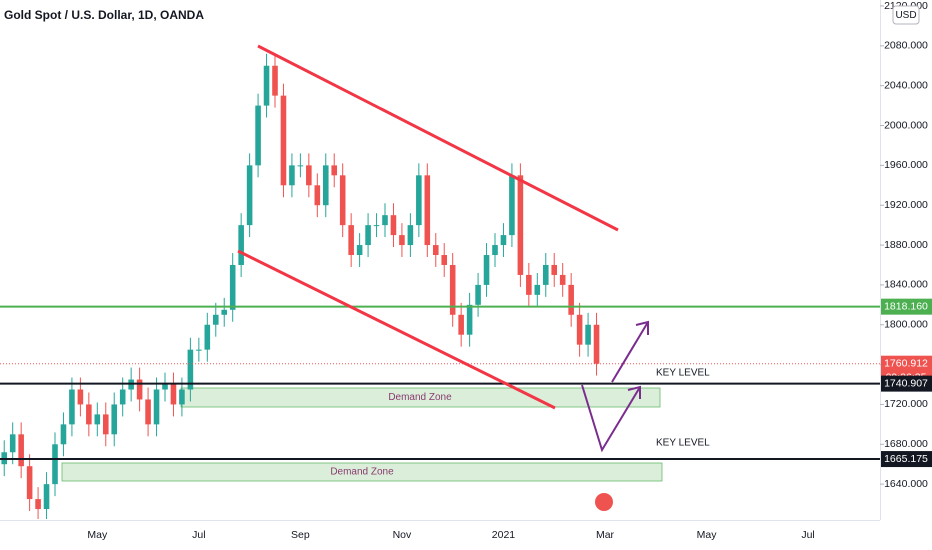 This screenshot has width=932, height=550. I want to click on demand-zone-label: Demand Zone, so click(420, 397).